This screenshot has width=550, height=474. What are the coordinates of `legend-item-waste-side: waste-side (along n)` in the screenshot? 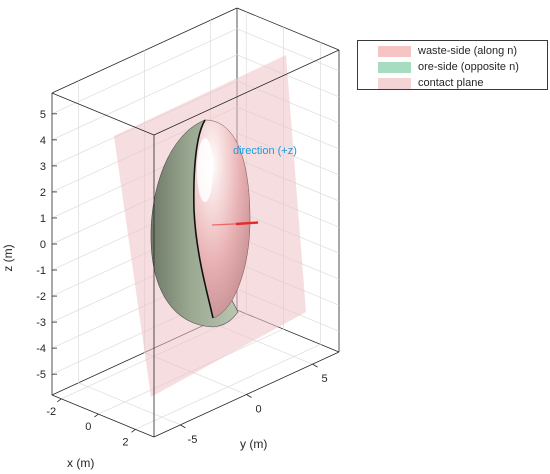 It's located at (452, 51).